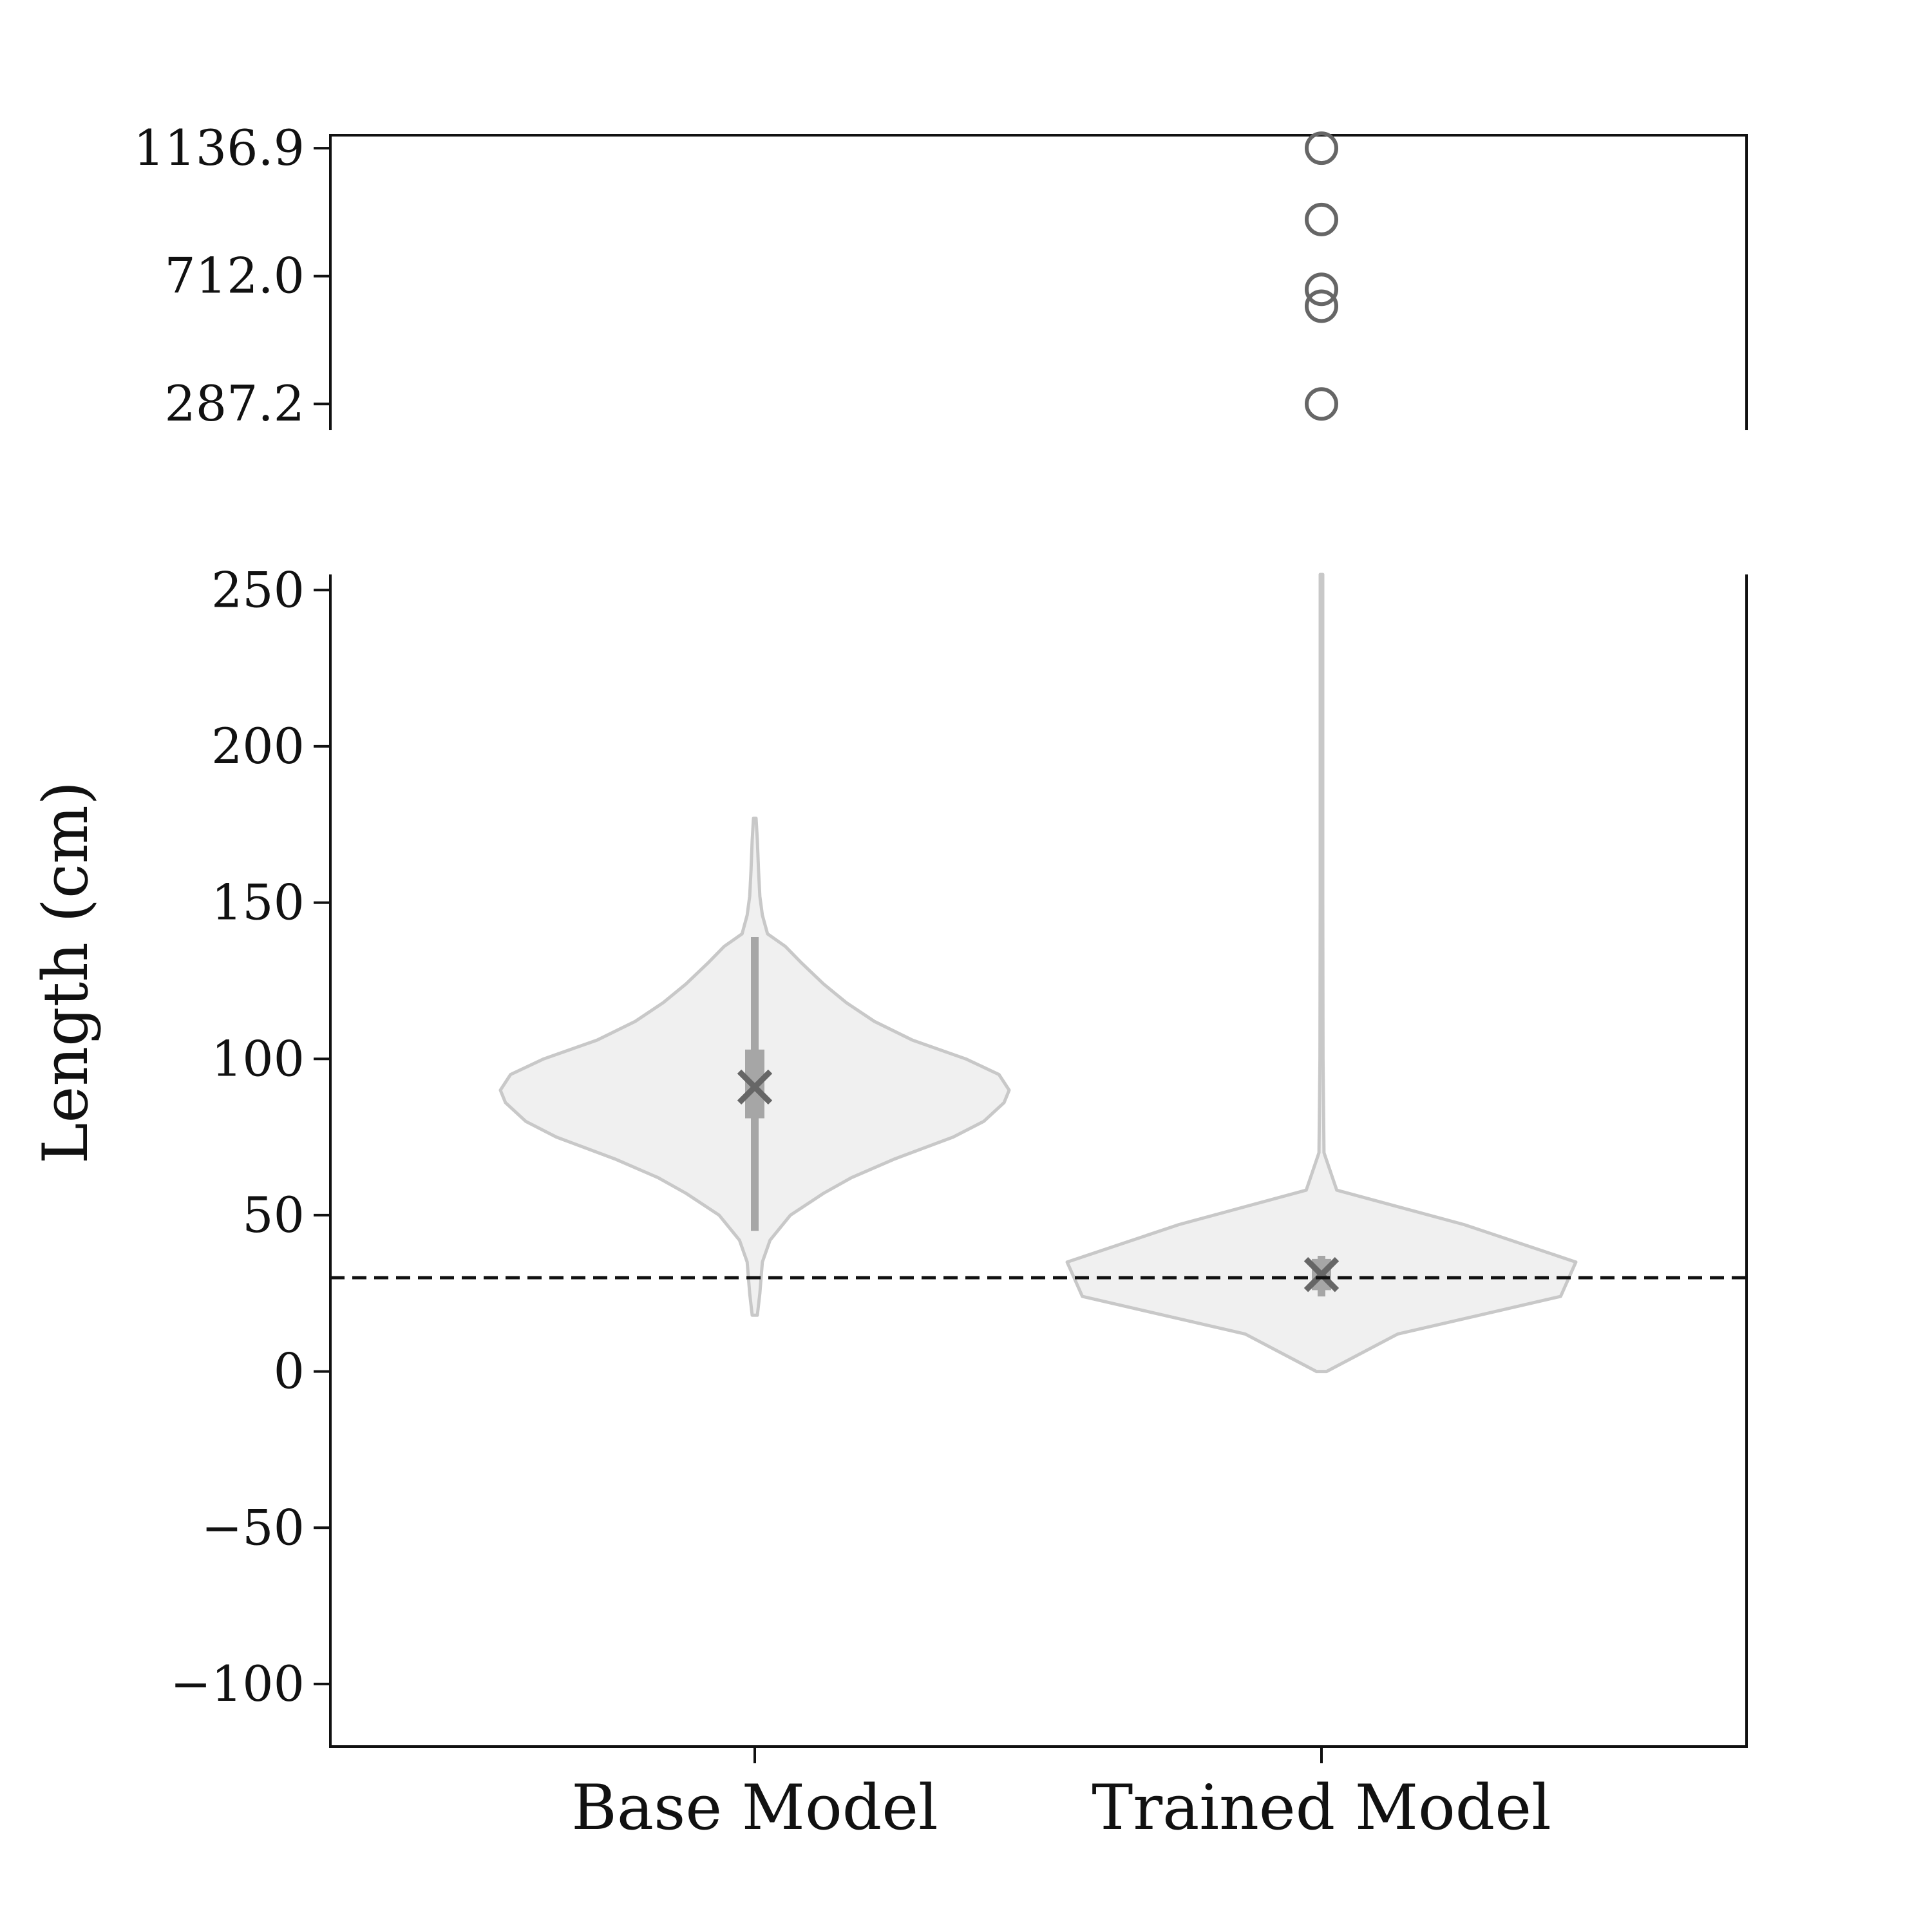 The width and height of the screenshot is (1932, 1932). What do you see at coordinates (1061, 1808) in the screenshot?
I see `x-axis: Base Model Trained Model` at bounding box center [1061, 1808].